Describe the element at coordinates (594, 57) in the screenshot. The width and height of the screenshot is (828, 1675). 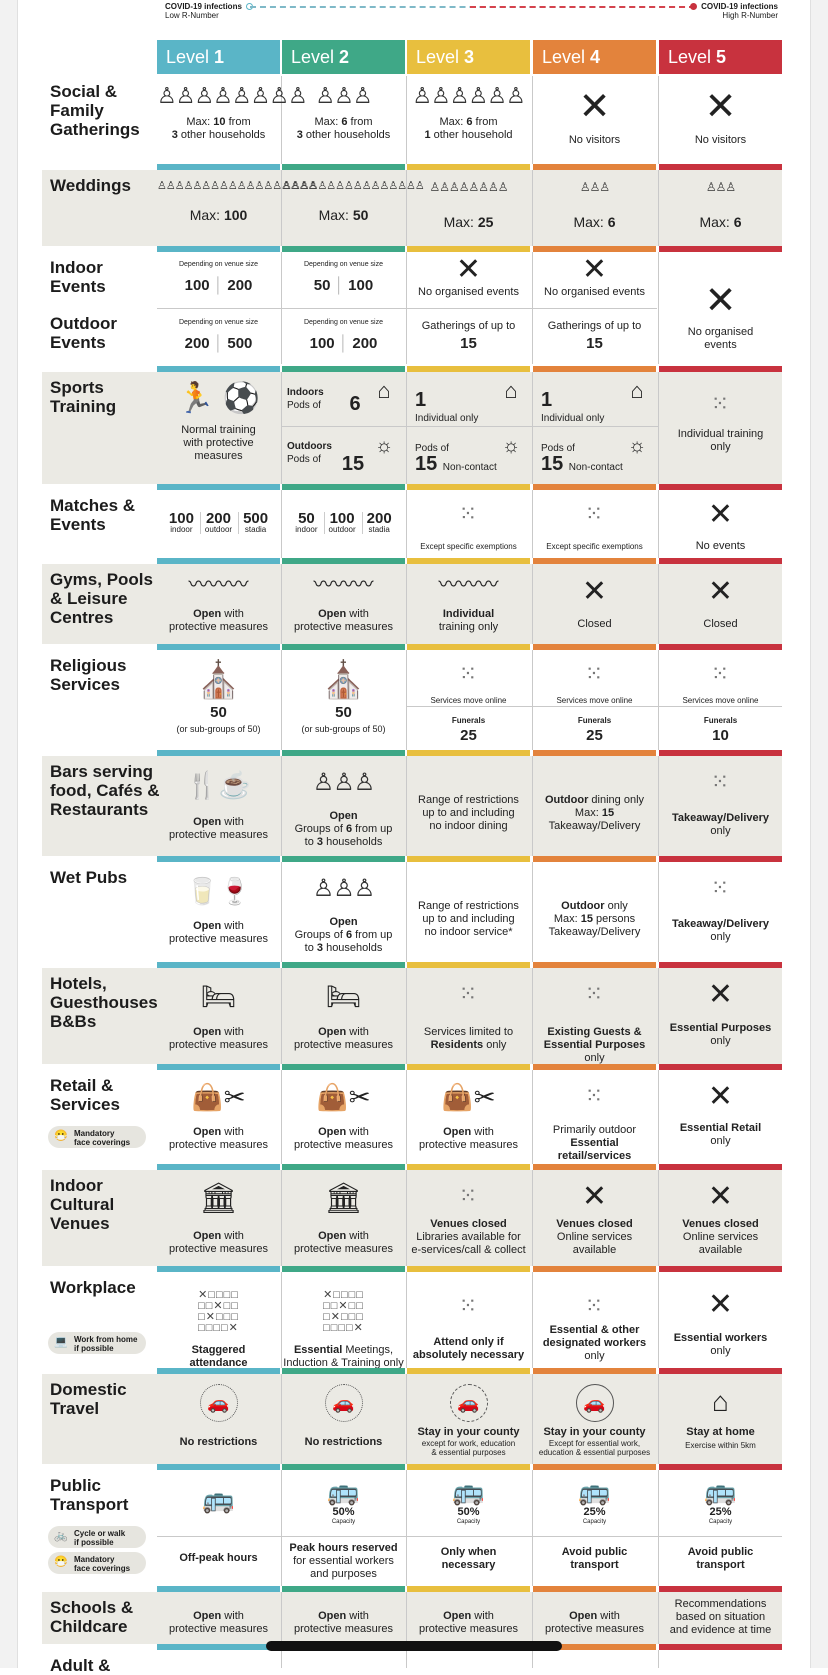
I see `level-4-header: Level 4` at that location.